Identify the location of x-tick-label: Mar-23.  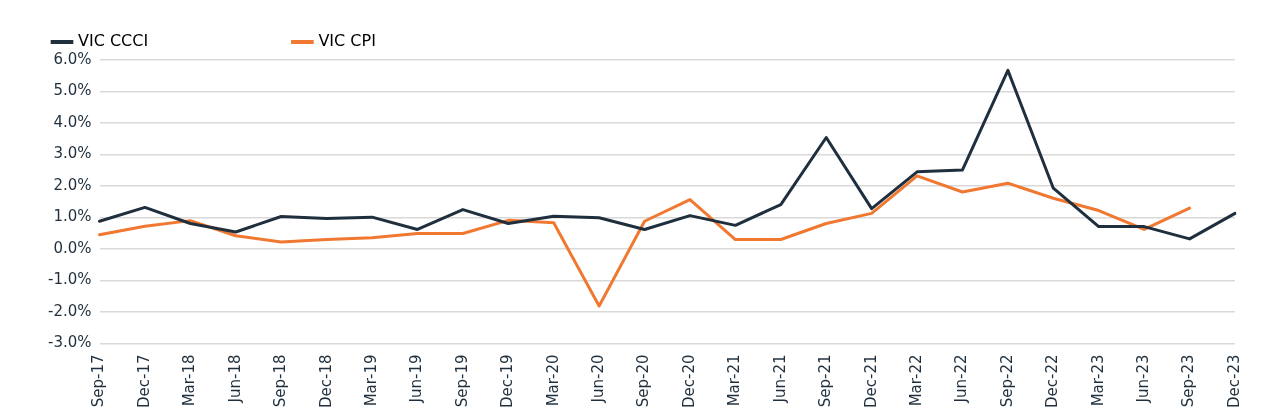
(1097, 380).